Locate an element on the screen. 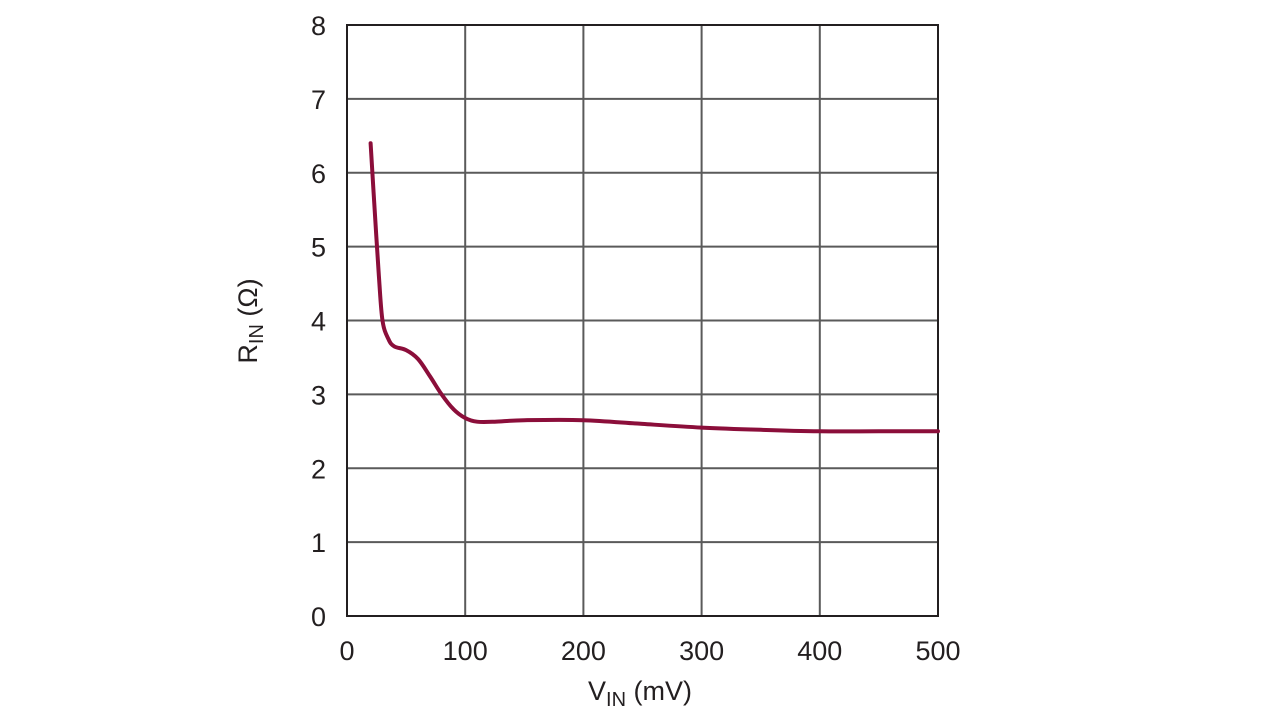 The image size is (1280, 721). x-axis-title-sub: IN is located at coordinates (616, 700).